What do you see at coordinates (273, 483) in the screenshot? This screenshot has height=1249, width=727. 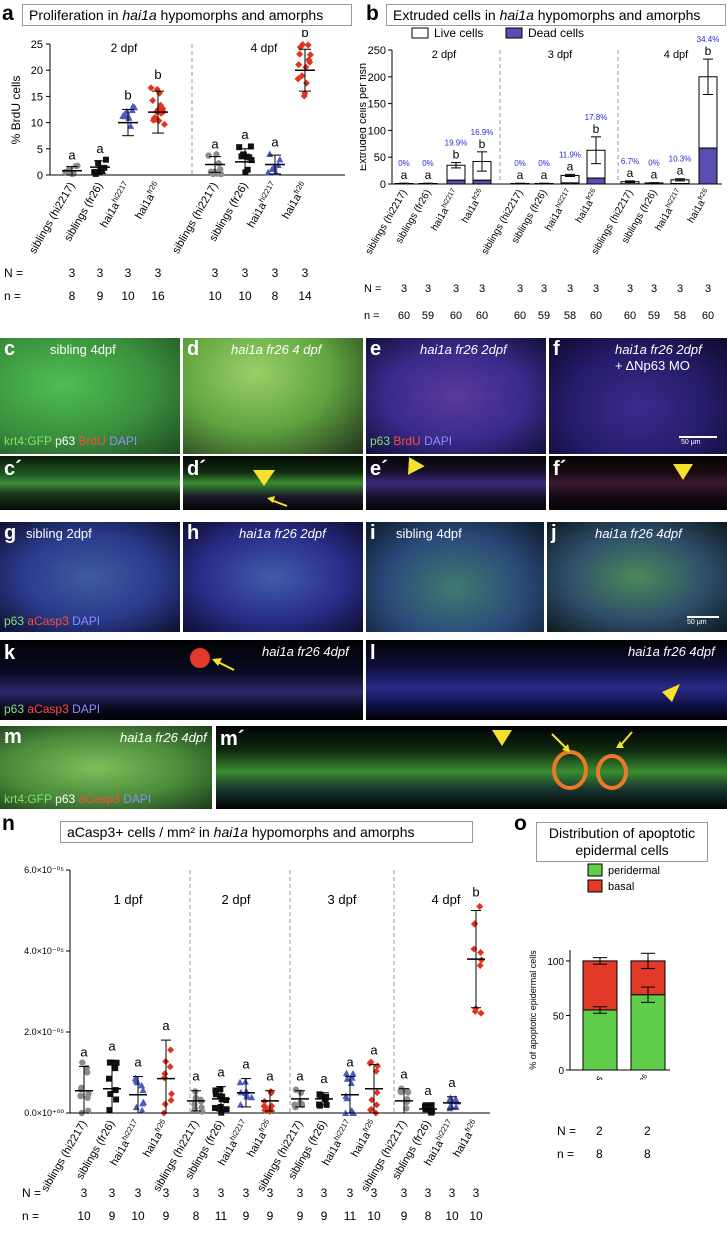 I see `image-d-prime: d´` at bounding box center [273, 483].